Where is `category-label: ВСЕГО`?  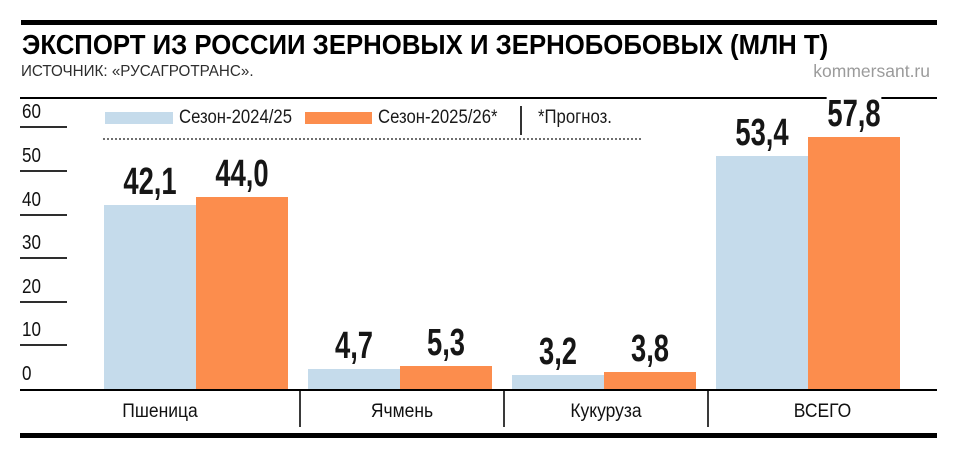
category-label: ВСЕГО is located at coordinates (822, 411).